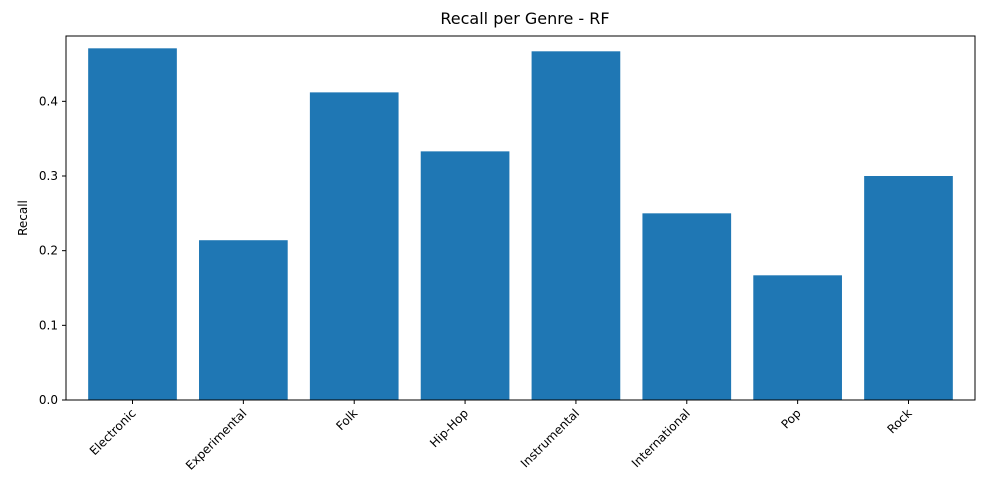 The height and width of the screenshot is (500, 1000). I want to click on bar-hip-hop, so click(465, 275).